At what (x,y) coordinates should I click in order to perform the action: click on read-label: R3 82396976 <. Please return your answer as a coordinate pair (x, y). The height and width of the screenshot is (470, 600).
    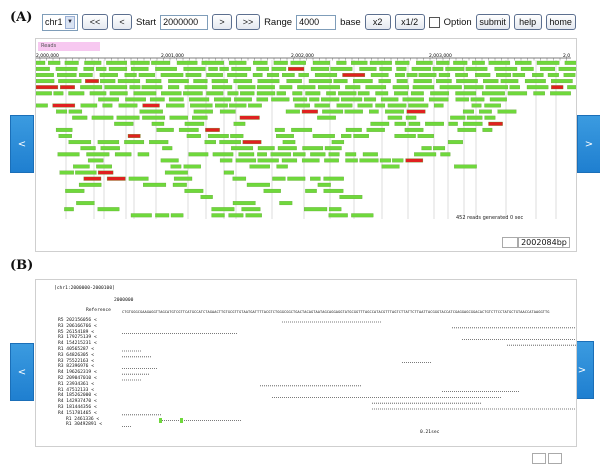
    Looking at the image, I should click on (76, 367).